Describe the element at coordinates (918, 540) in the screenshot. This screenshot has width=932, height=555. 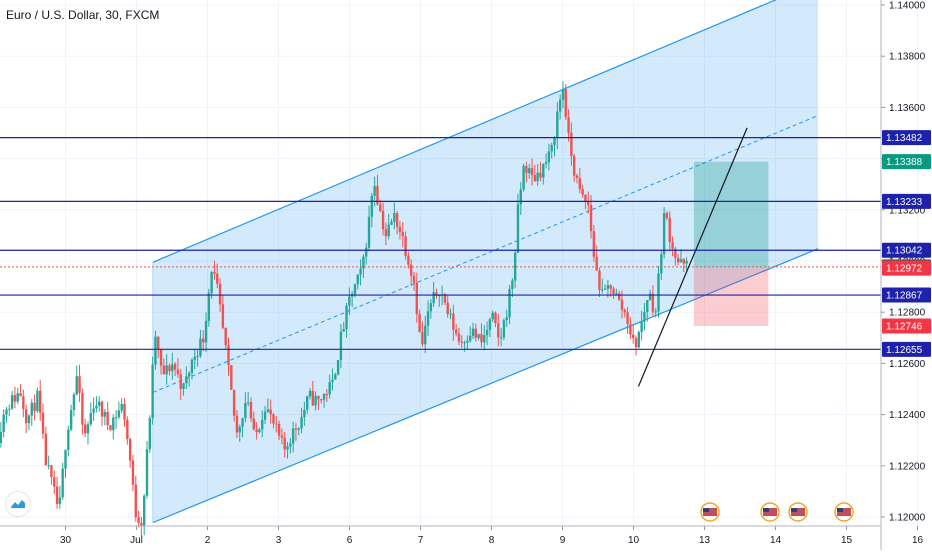
I see `x-tick-label: 16` at that location.